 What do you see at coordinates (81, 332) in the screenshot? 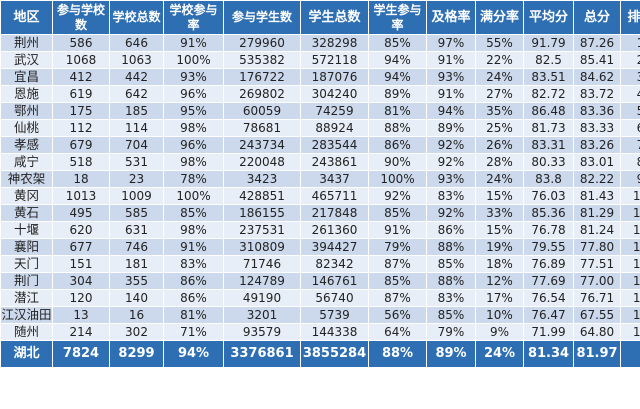
I see `data-cell: 214` at bounding box center [81, 332].